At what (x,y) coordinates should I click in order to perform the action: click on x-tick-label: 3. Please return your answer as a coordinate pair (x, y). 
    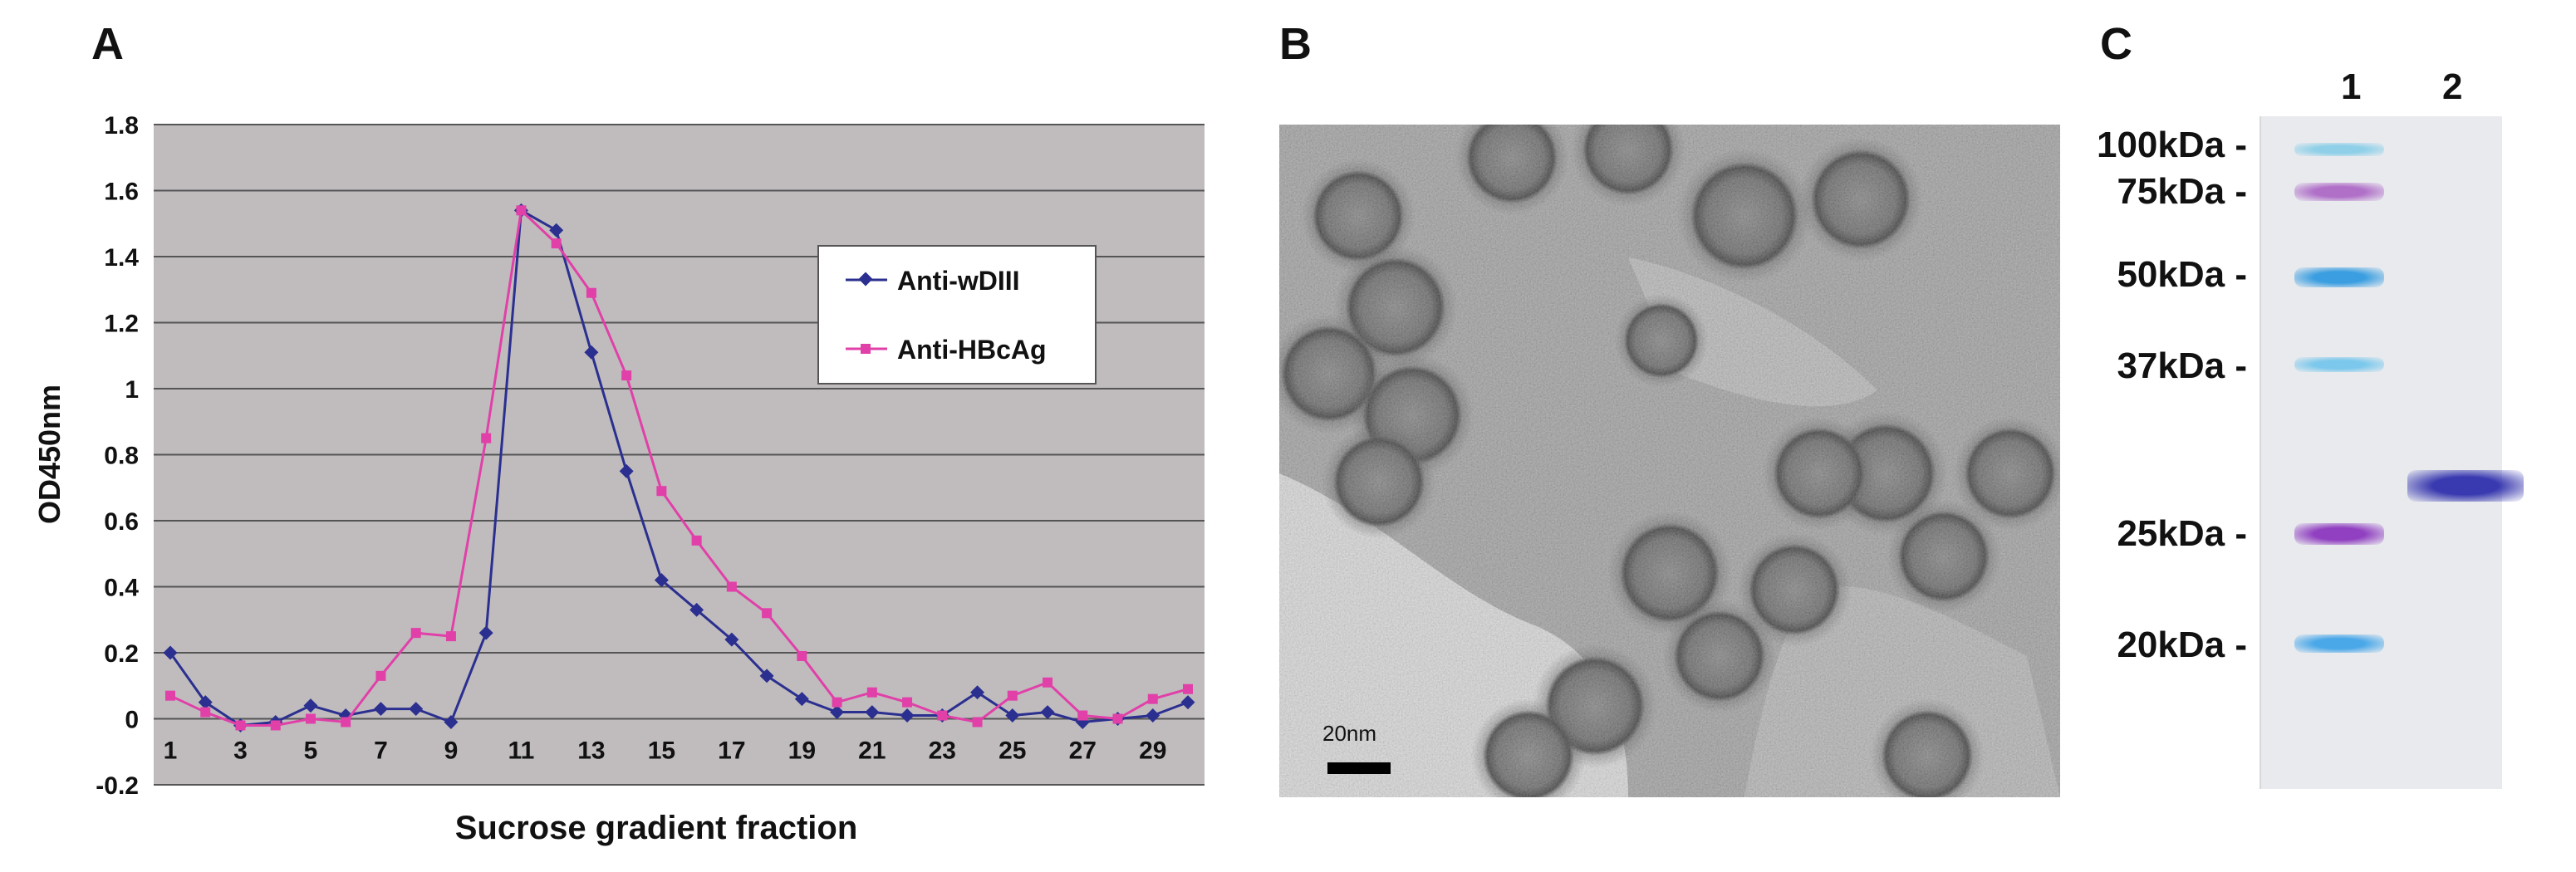
    Looking at the image, I should click on (240, 751).